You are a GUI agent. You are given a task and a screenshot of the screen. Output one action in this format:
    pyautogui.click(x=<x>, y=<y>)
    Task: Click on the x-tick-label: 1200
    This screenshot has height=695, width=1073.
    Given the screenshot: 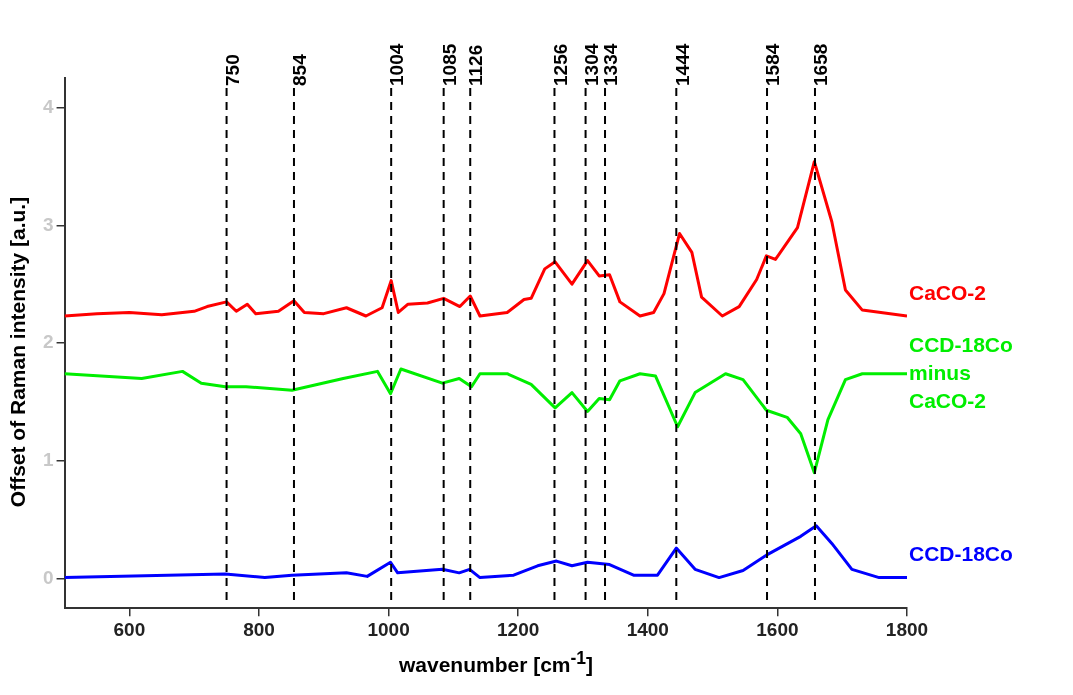 What is the action you would take?
    pyautogui.click(x=518, y=629)
    